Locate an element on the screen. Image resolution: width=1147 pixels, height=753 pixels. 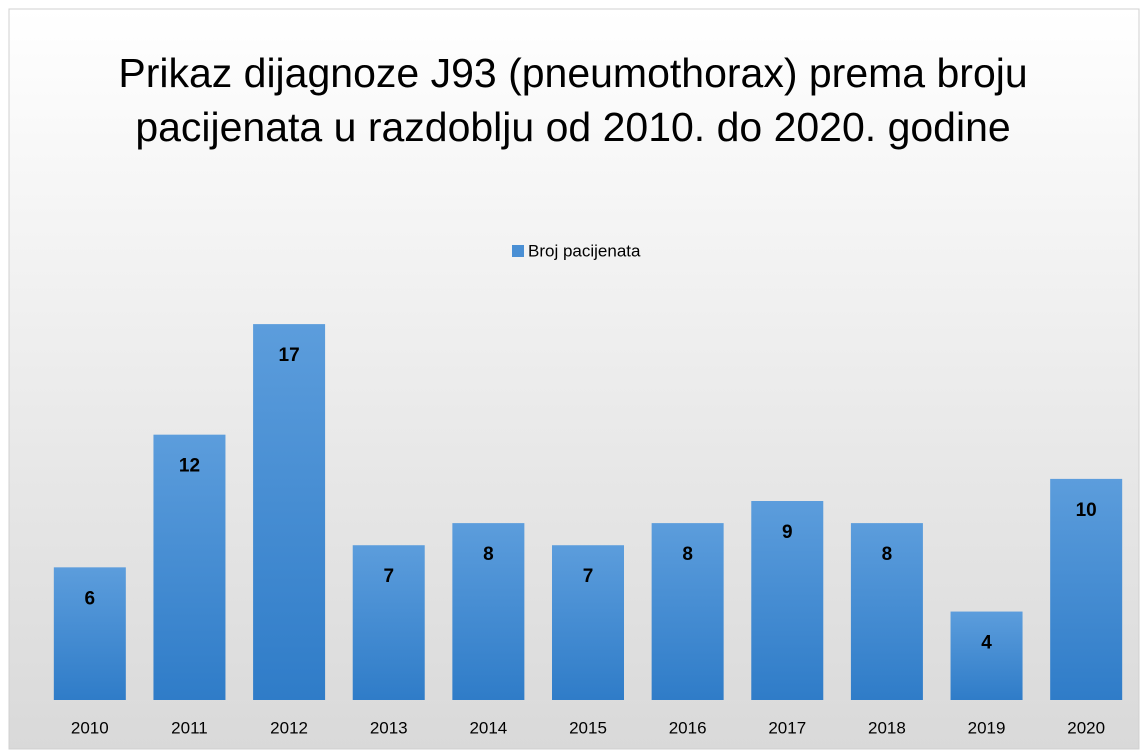
x-tick-label: 2013 is located at coordinates (389, 727).